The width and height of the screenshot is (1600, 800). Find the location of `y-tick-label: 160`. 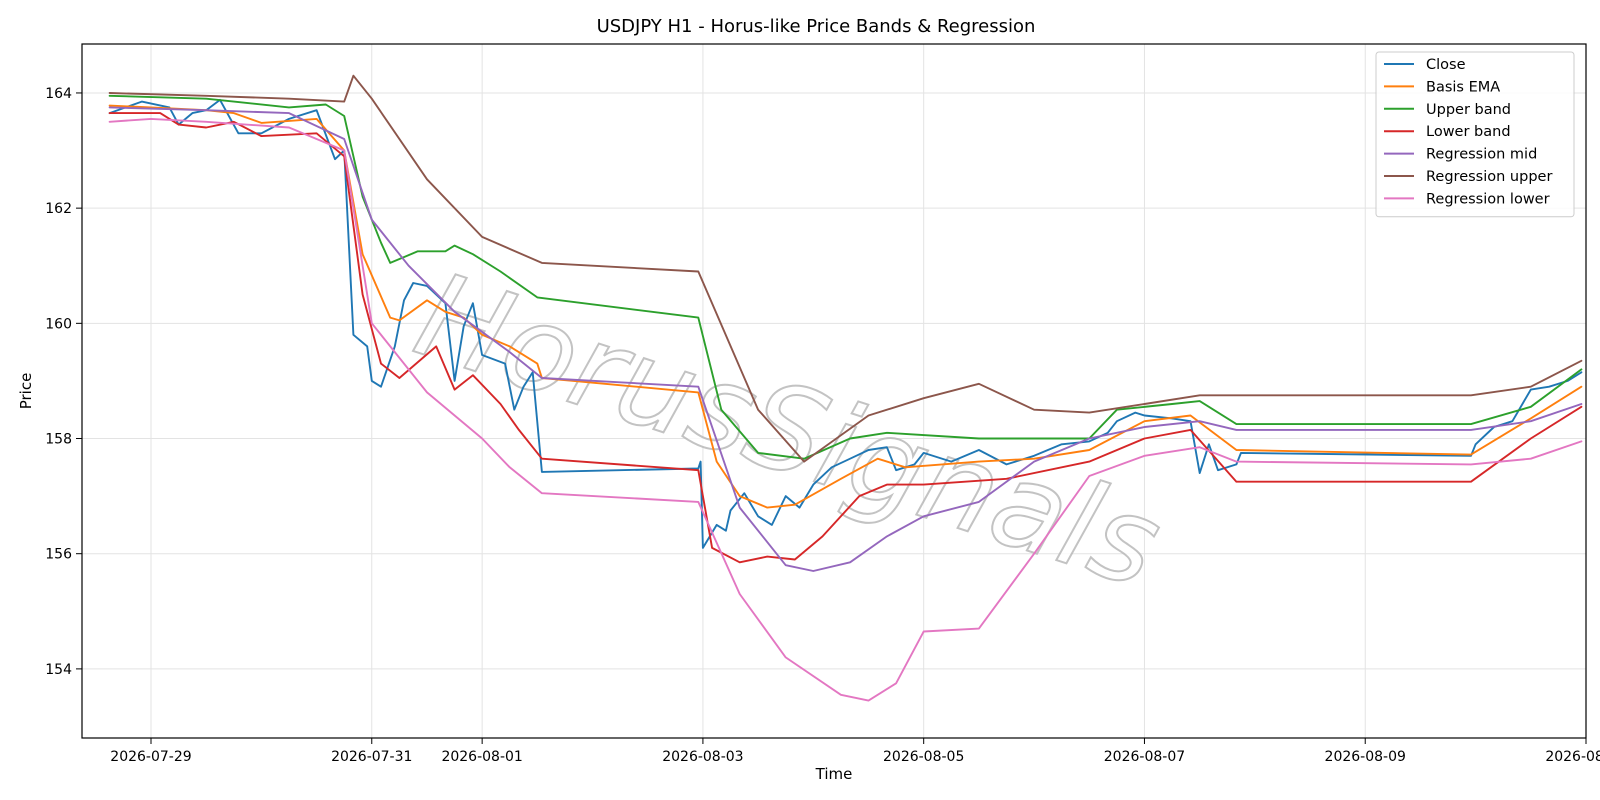

y-tick-label: 160 is located at coordinates (58, 324).